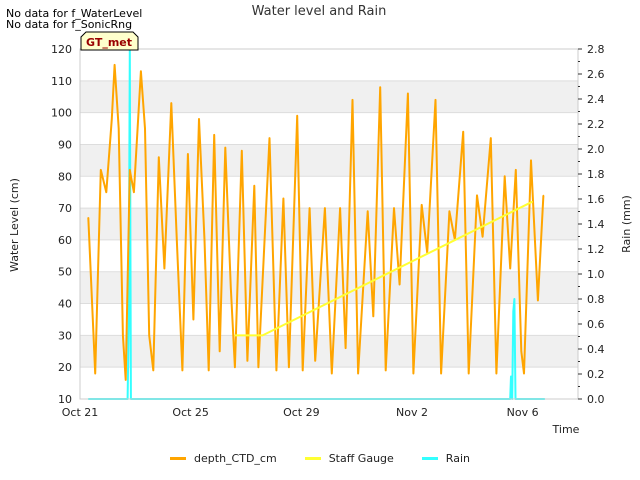 Image resolution: width=640 pixels, height=480 pixels. Describe the element at coordinates (65, 272) in the screenshot. I see `y-tick-label: 50` at that location.